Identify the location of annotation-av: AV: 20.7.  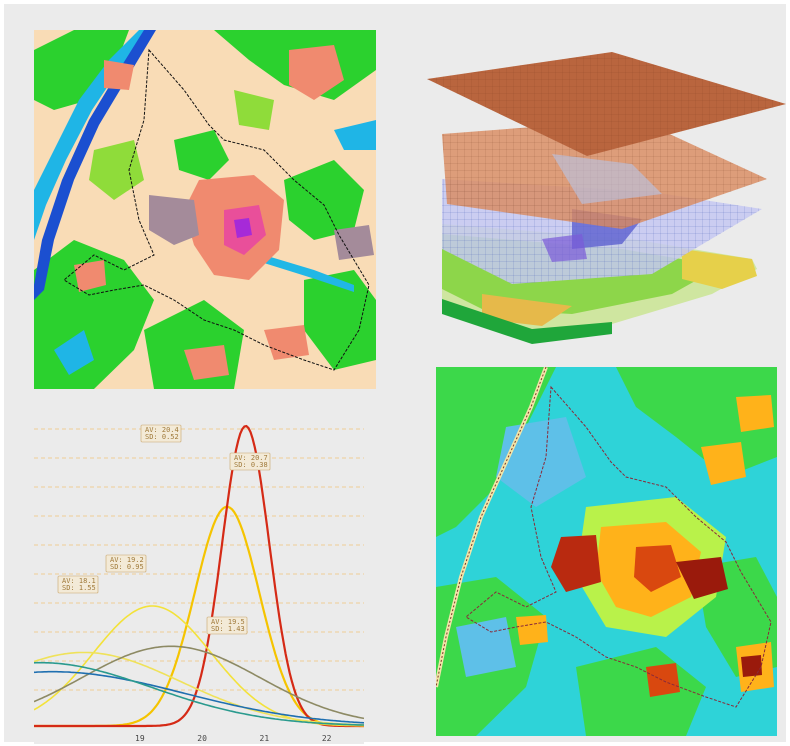
(251, 458).